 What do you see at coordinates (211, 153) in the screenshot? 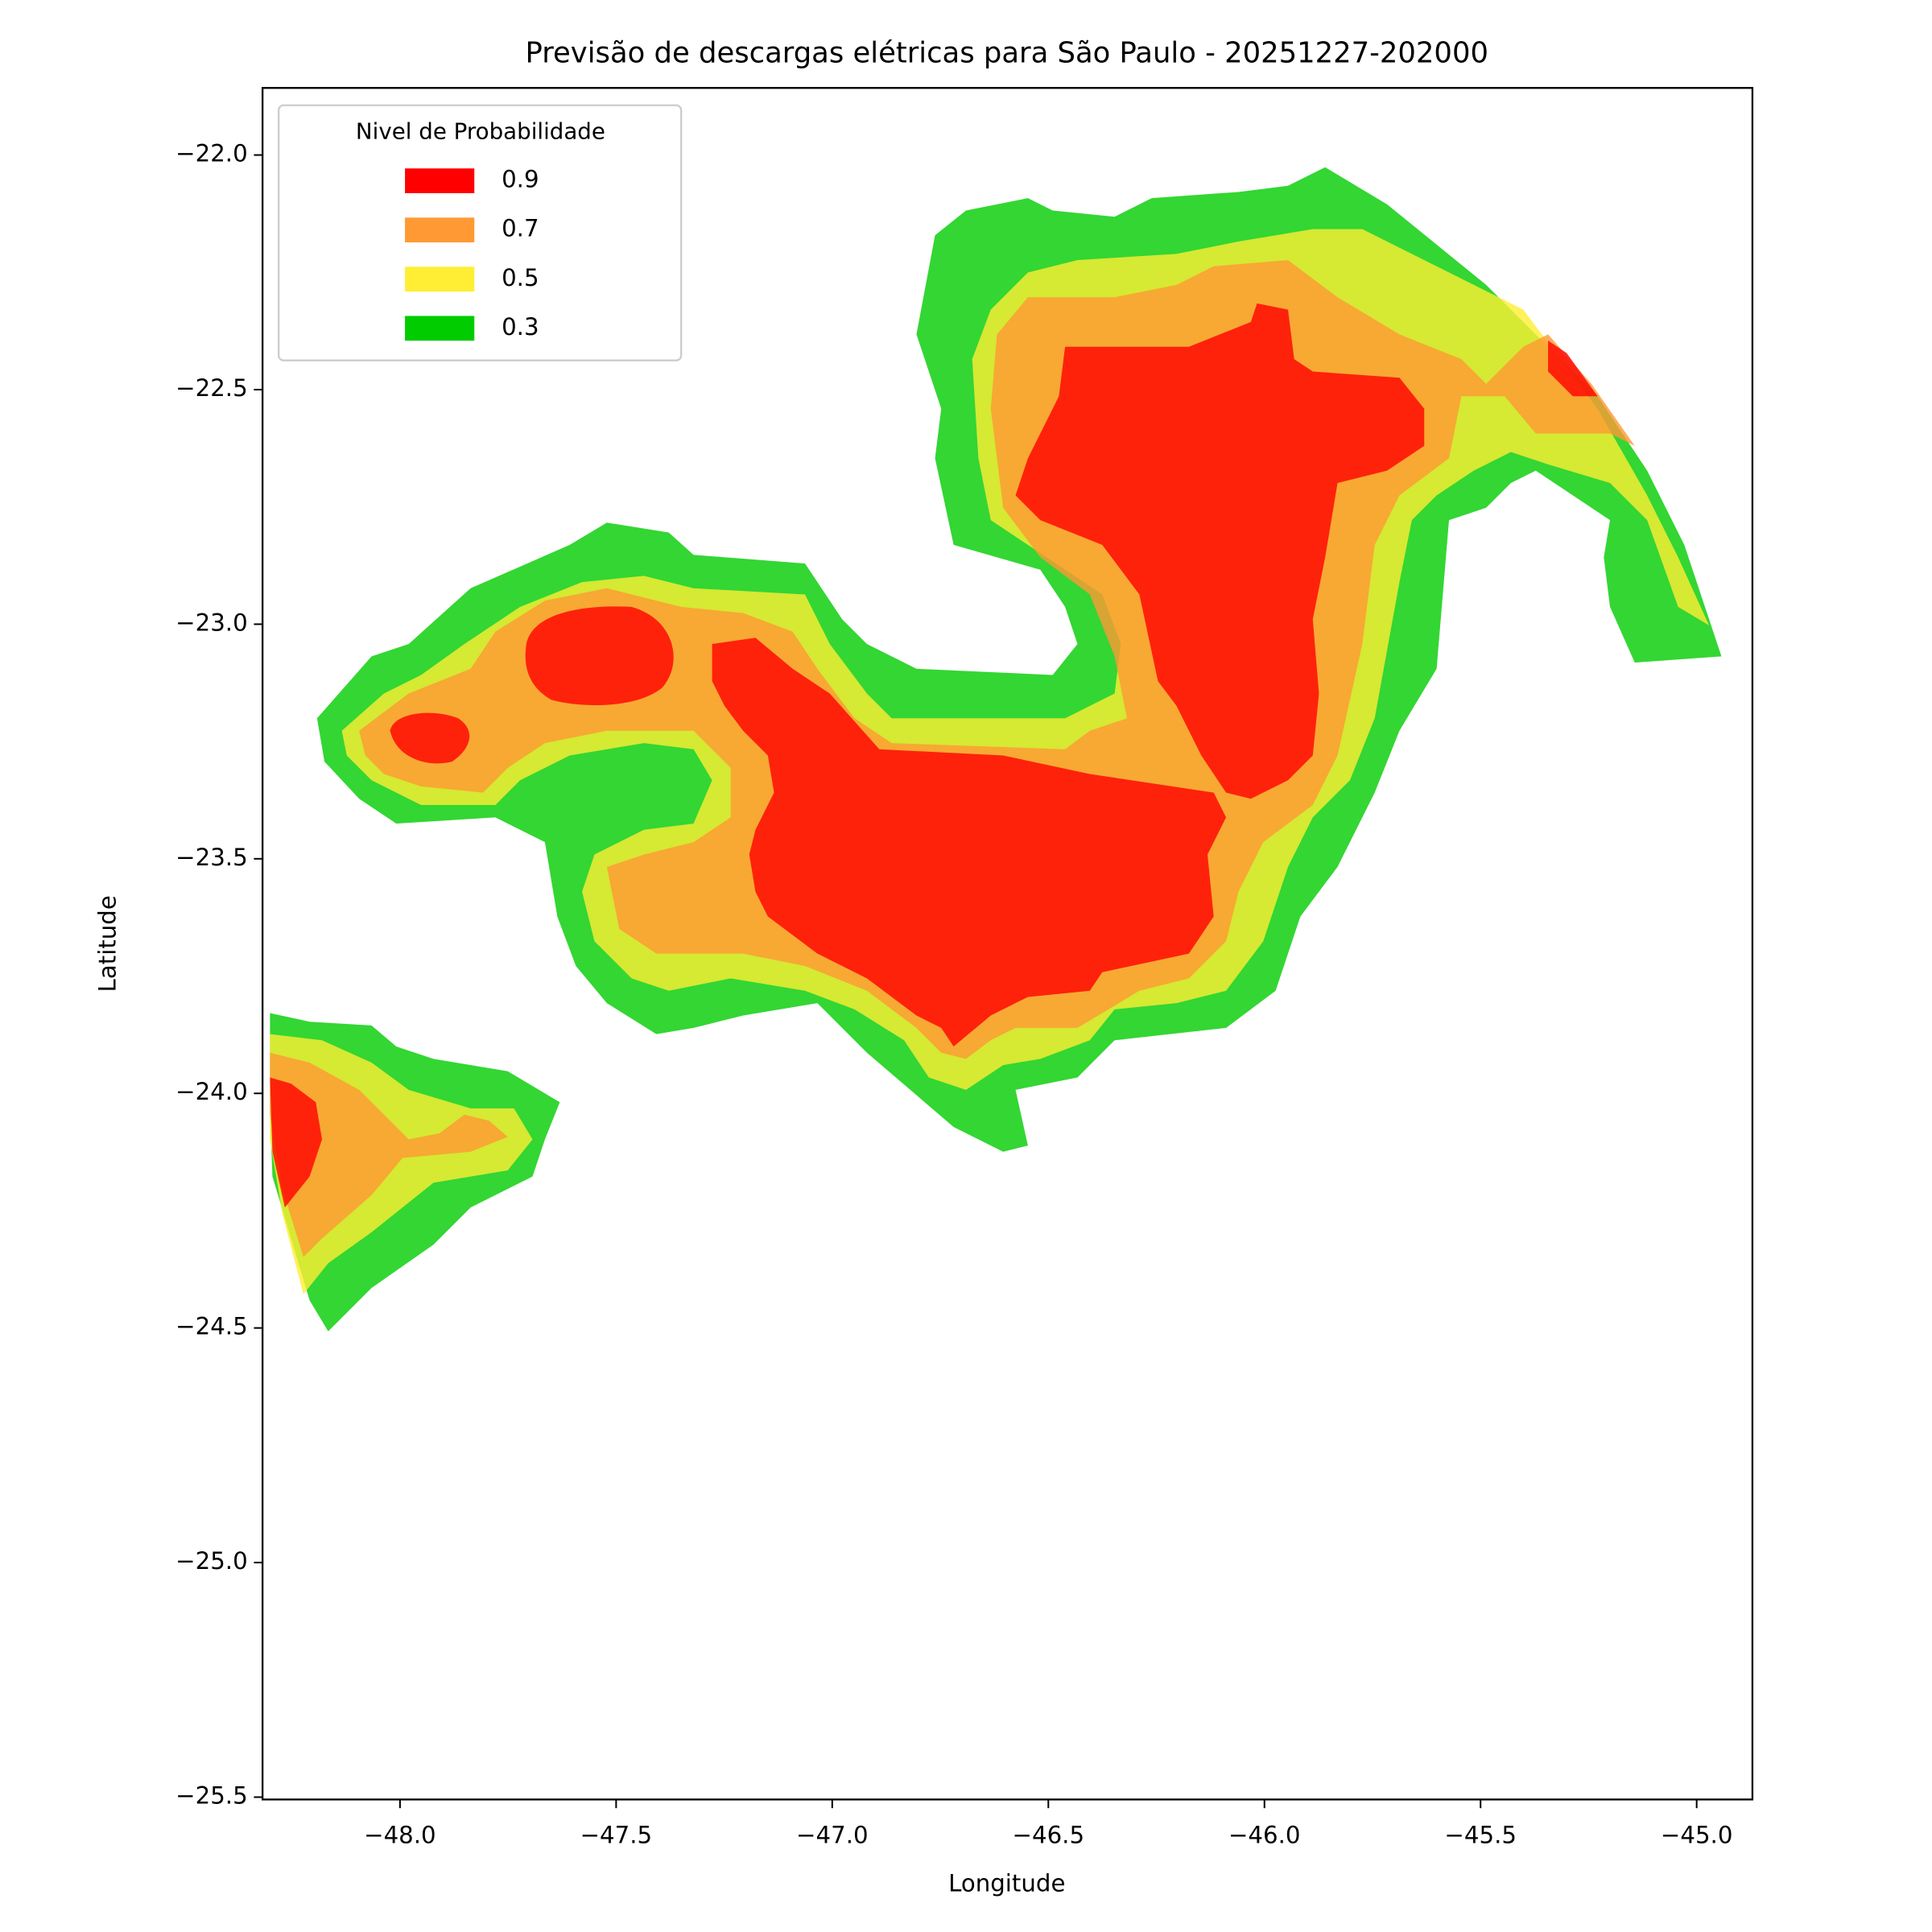
I see `y-tick-label: −22.0` at bounding box center [211, 153].